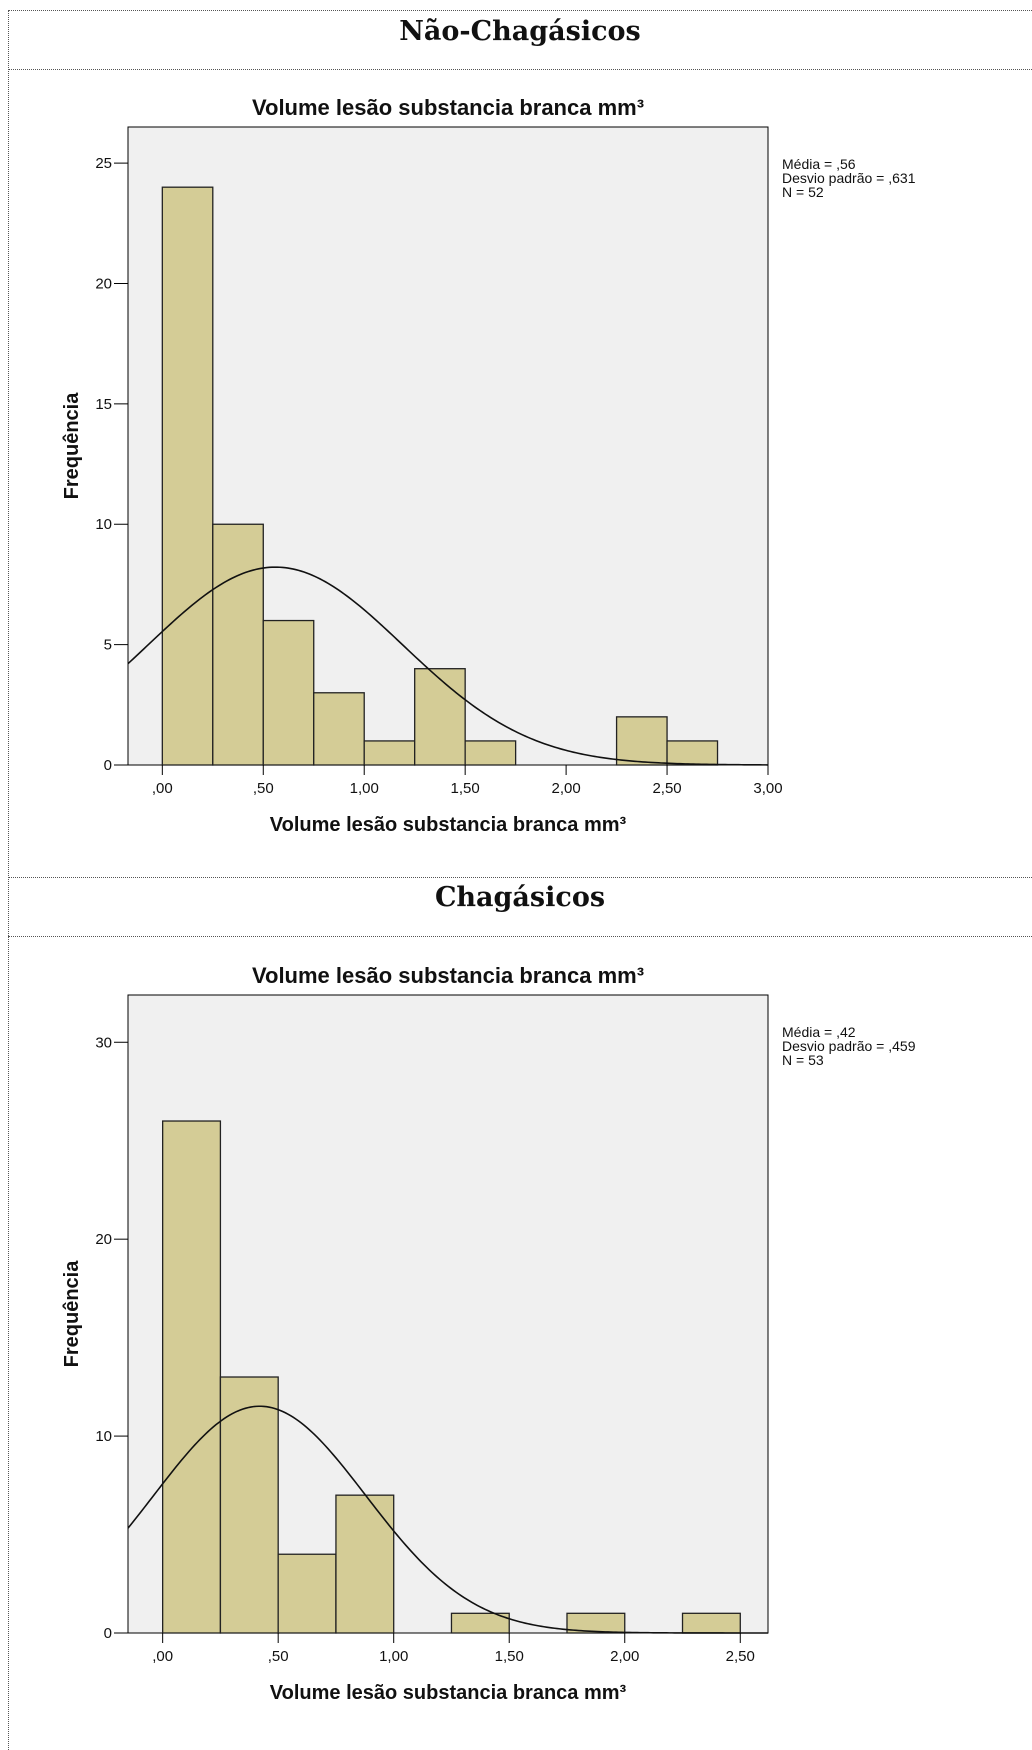 The image size is (1032, 1750). I want to click on y-tick-label: 5, so click(108, 645).